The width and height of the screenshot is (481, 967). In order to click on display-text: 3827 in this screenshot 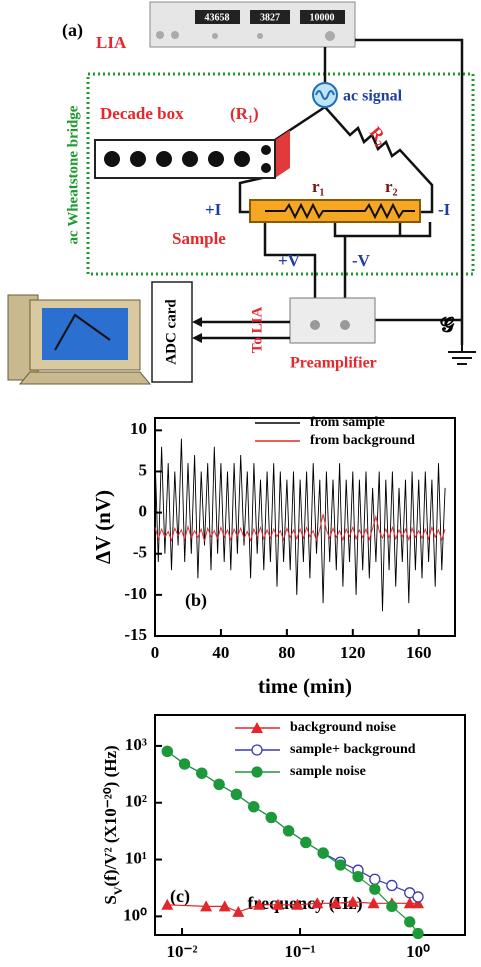, I will do `click(270, 17)`.